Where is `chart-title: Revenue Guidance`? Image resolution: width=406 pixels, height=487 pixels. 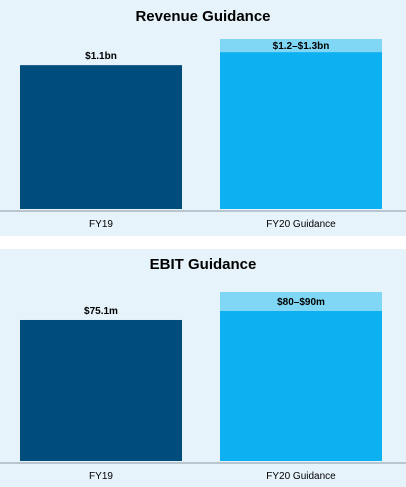
chart-title: Revenue Guidance is located at coordinates (202, 16).